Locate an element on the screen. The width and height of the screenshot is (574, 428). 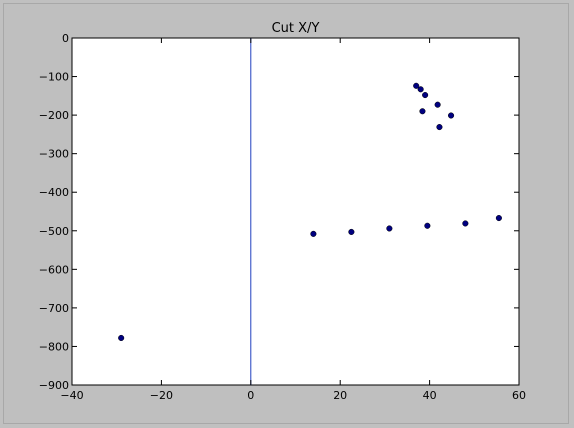
x-tick-label: −20 is located at coordinates (161, 395).